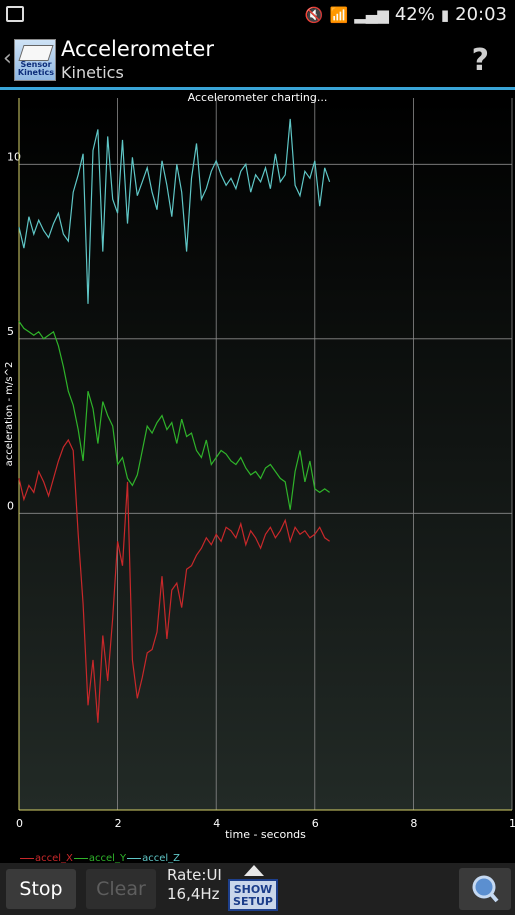 The image size is (515, 915). Describe the element at coordinates (254, 870) in the screenshot. I see `expand-up-icon` at that location.